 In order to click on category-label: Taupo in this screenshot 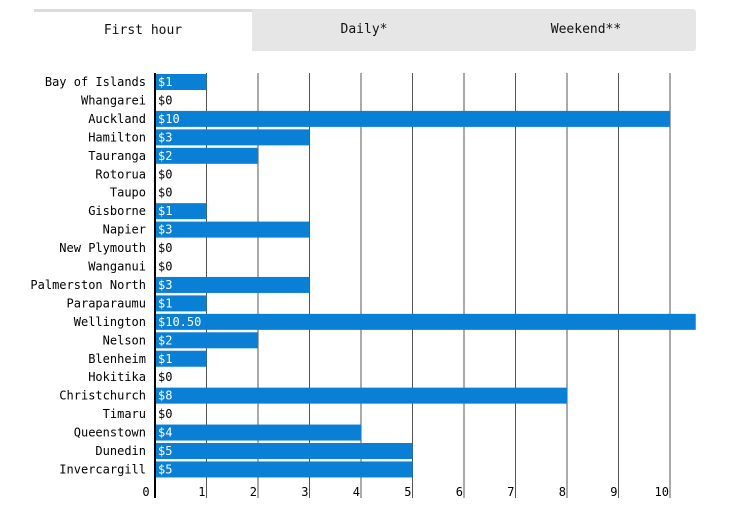, I will do `click(128, 193)`.